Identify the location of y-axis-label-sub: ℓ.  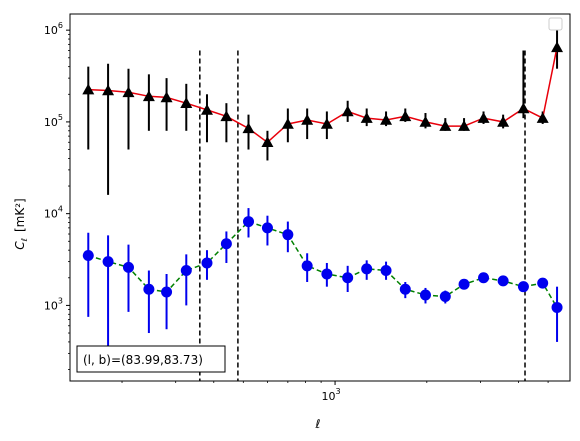
(24, 240).